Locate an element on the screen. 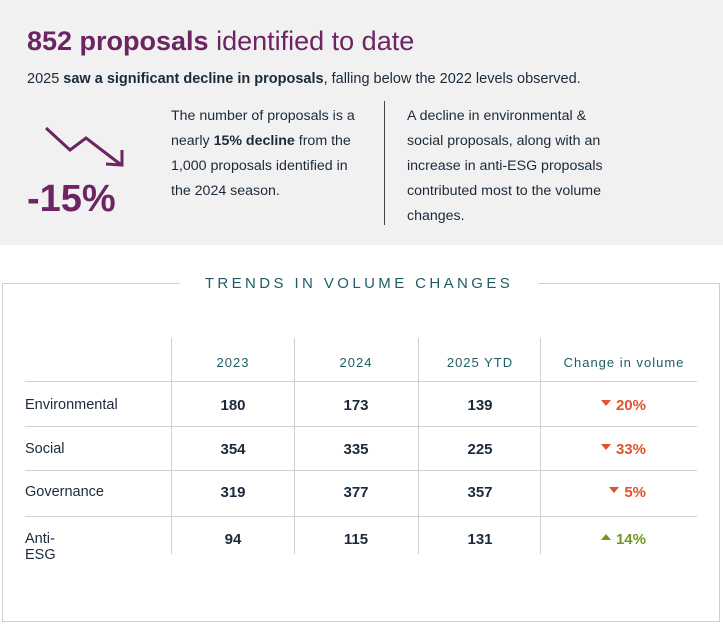  headline-count: 852 proposals is located at coordinates (118, 41).